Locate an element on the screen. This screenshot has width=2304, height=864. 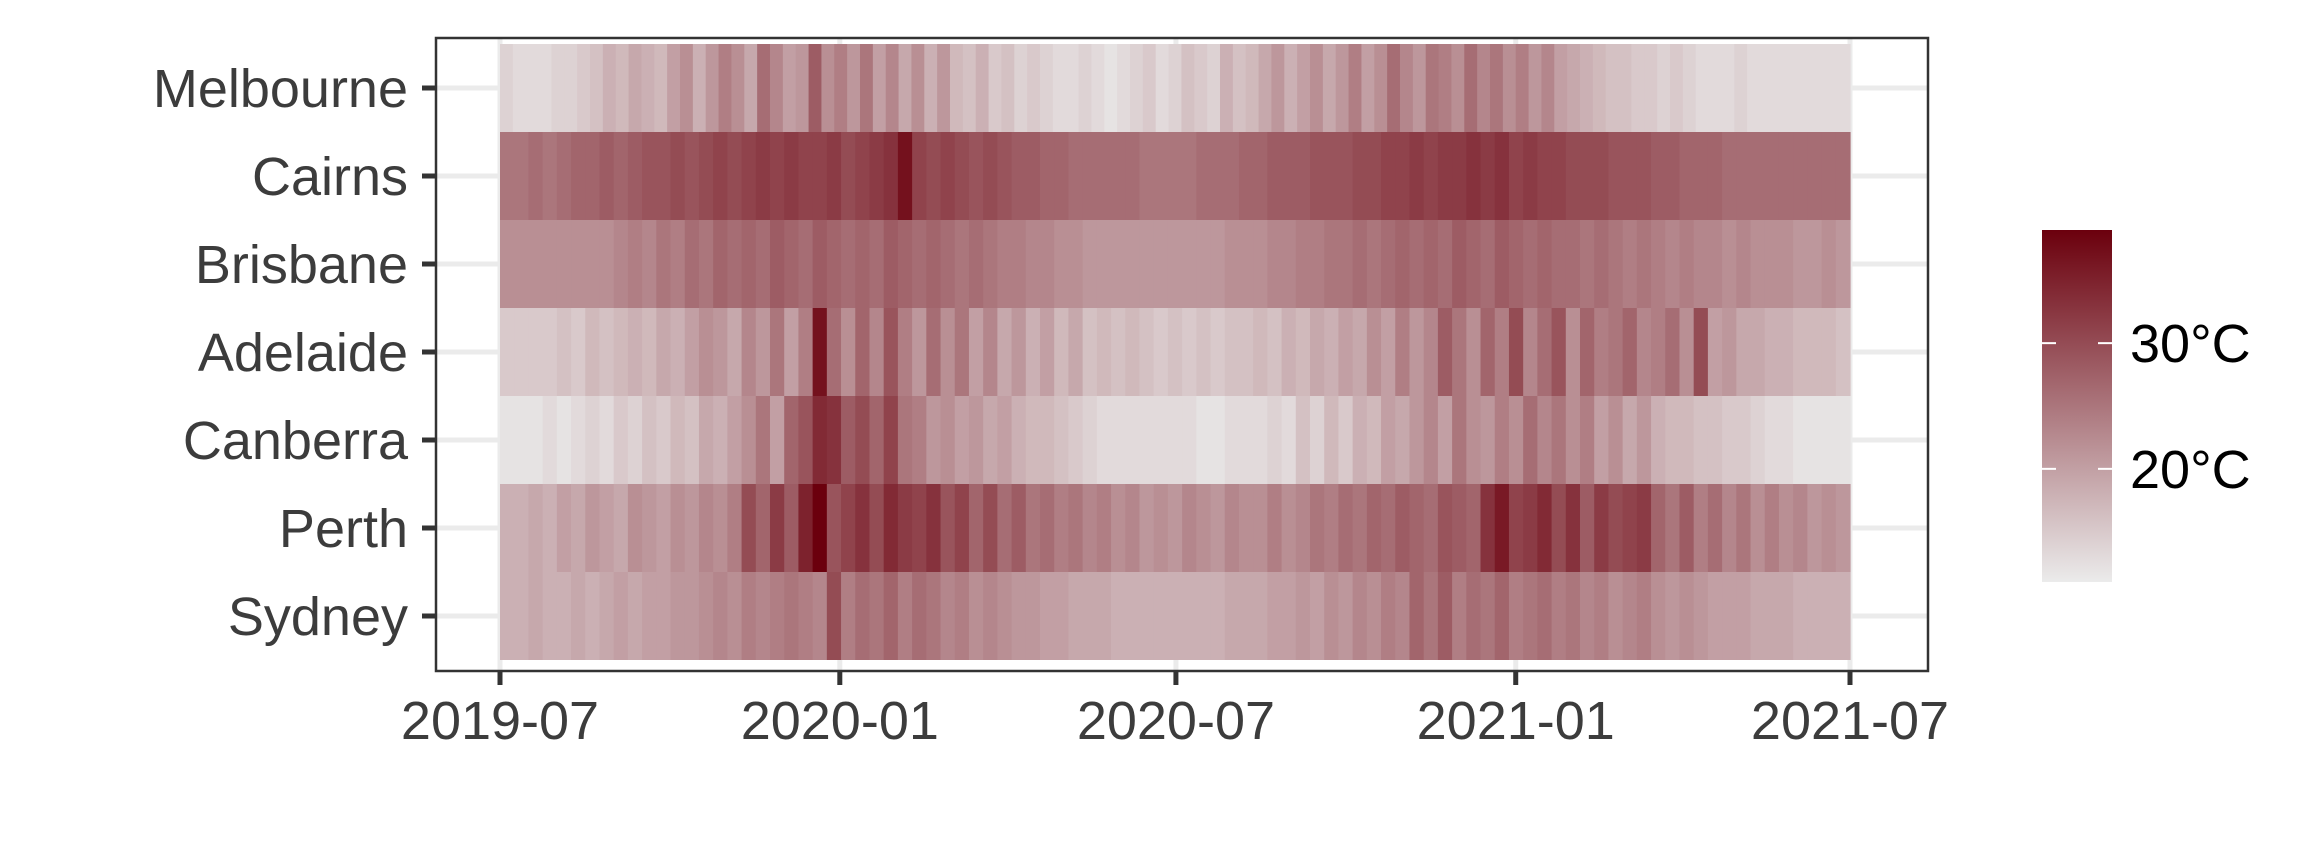
y-tick-label: Brisbane is located at coordinates (301, 265).